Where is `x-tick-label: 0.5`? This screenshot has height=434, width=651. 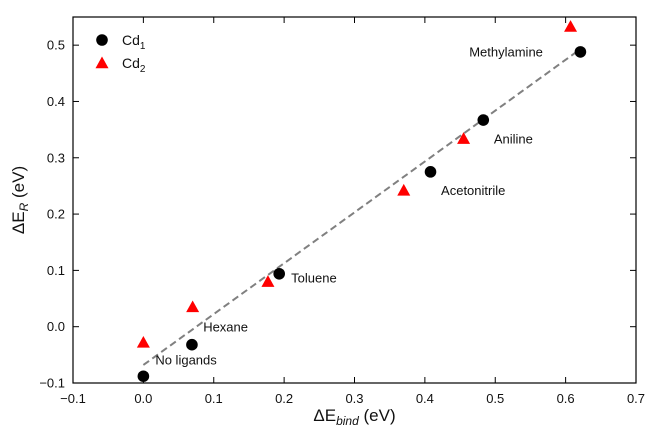 x-tick-label: 0.5 is located at coordinates (495, 398).